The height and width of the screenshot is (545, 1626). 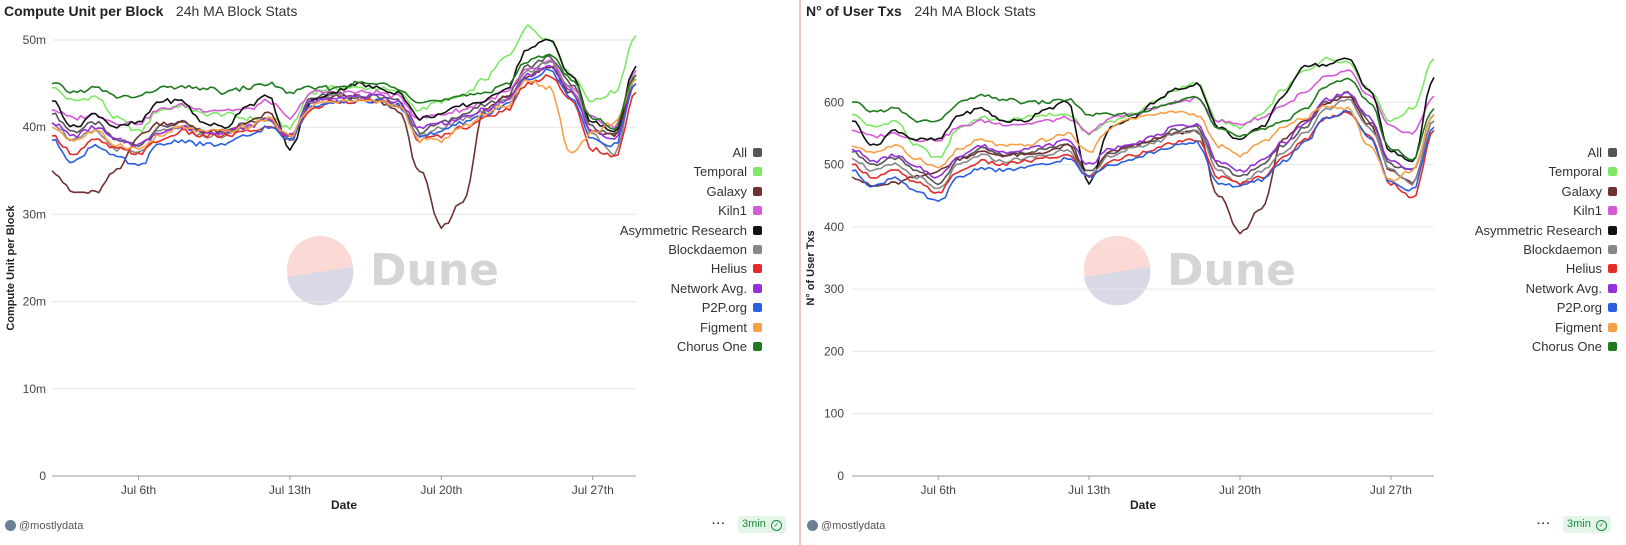 What do you see at coordinates (1579, 308) in the screenshot?
I see `legend-label: P2P.org` at bounding box center [1579, 308].